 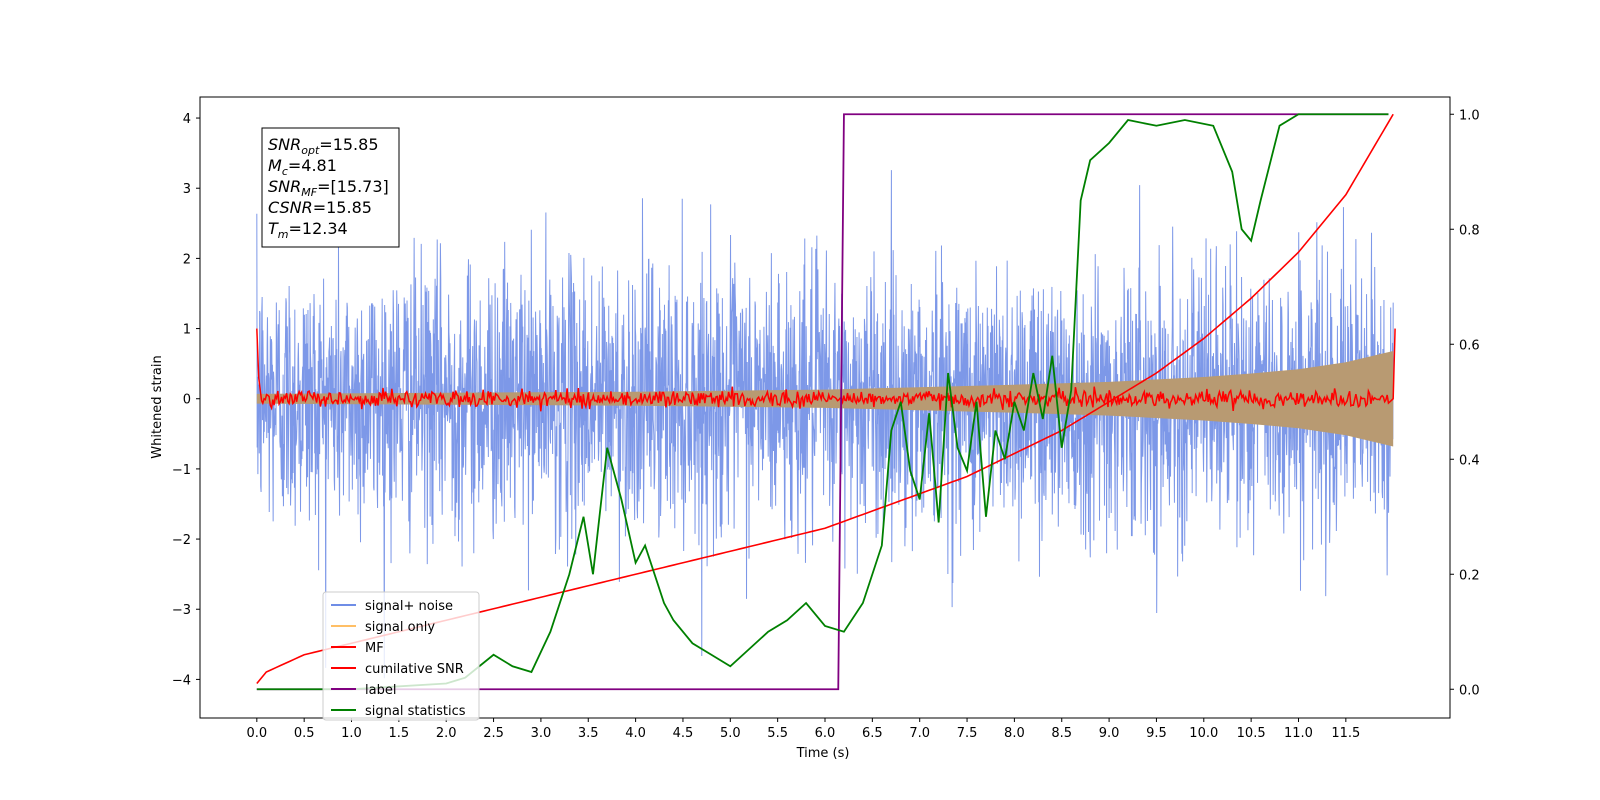 I want to click on x-tick-label: 6.5, so click(x=872, y=733).